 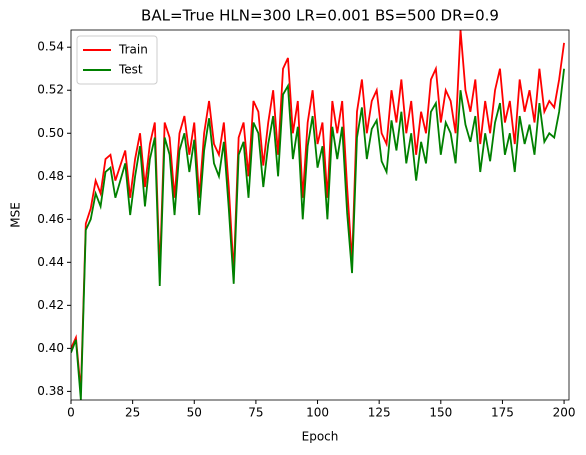 What do you see at coordinates (132, 413) in the screenshot?
I see `x-tick-label: 25` at bounding box center [132, 413].